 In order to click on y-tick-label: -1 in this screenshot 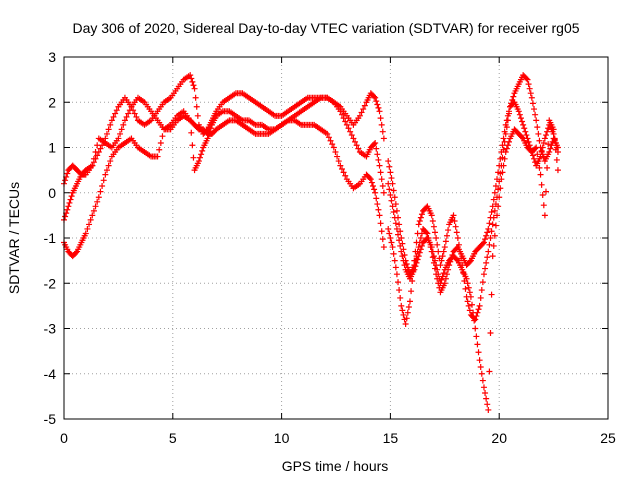, I will do `click(50, 238)`.